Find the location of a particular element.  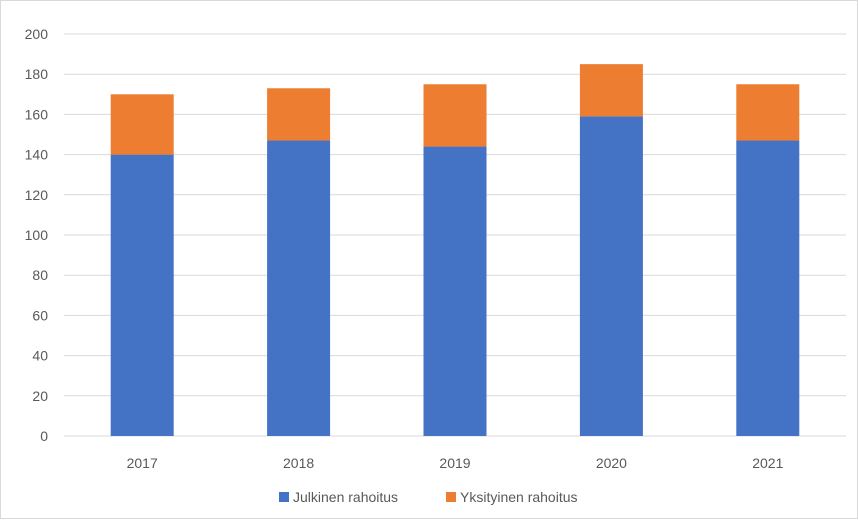

y-tick-label: 200 is located at coordinates (37, 34).